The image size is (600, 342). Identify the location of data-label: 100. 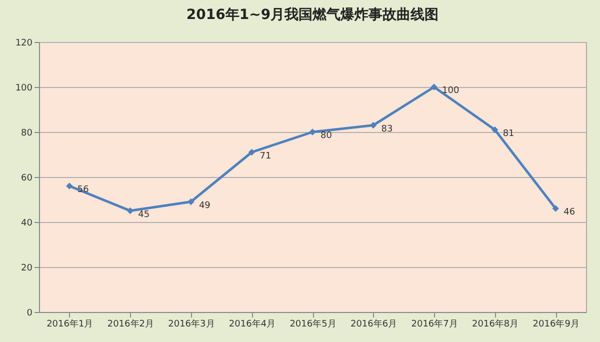
(451, 91).